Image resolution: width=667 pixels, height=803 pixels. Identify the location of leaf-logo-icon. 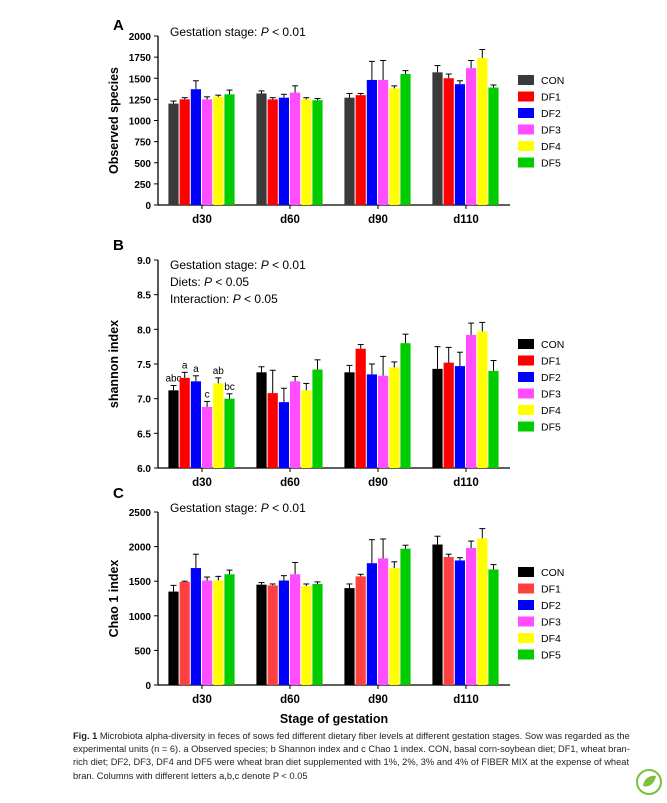
(649, 782).